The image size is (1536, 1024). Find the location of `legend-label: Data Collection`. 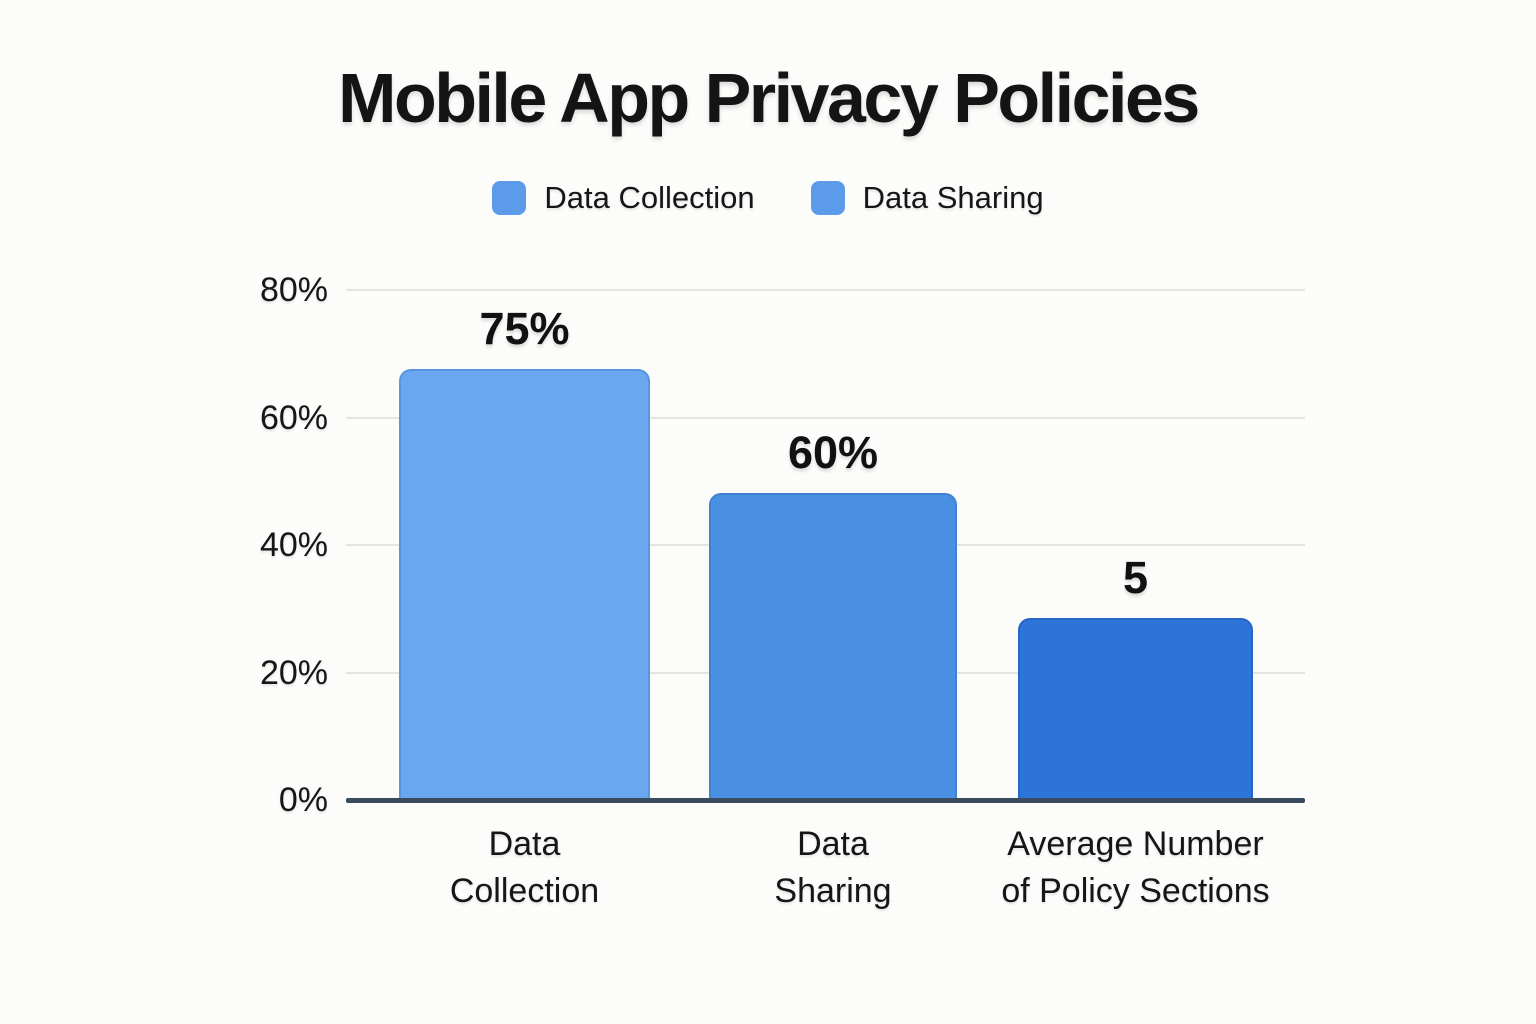

legend-label: Data Collection is located at coordinates (649, 197).